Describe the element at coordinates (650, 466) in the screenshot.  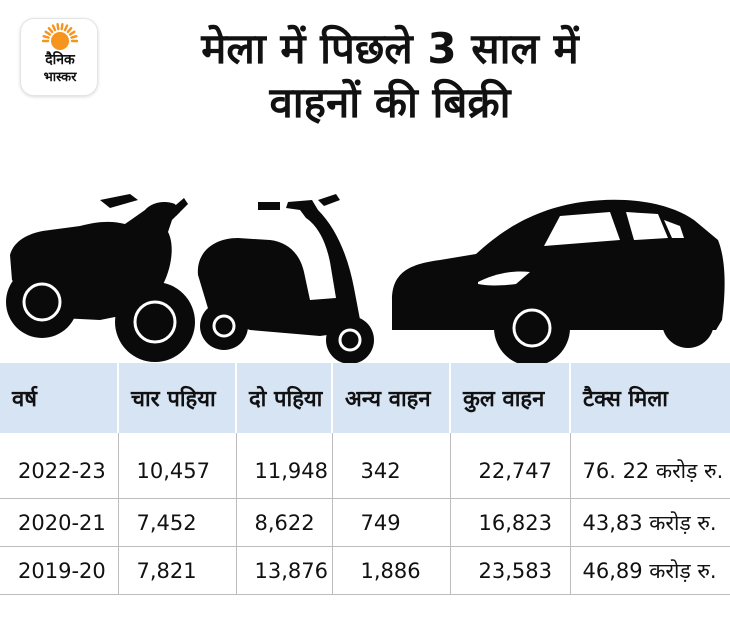
I see `table-cell: 76. 22 करोड़ रु.` at that location.